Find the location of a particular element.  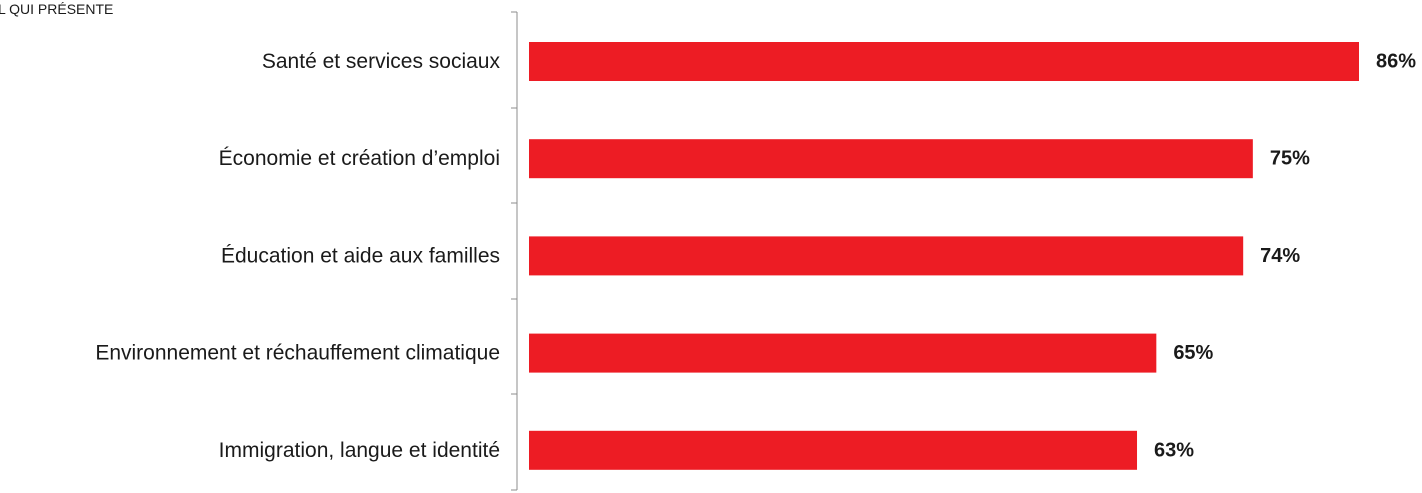

category-label: Santé et services sociaux is located at coordinates (381, 61).